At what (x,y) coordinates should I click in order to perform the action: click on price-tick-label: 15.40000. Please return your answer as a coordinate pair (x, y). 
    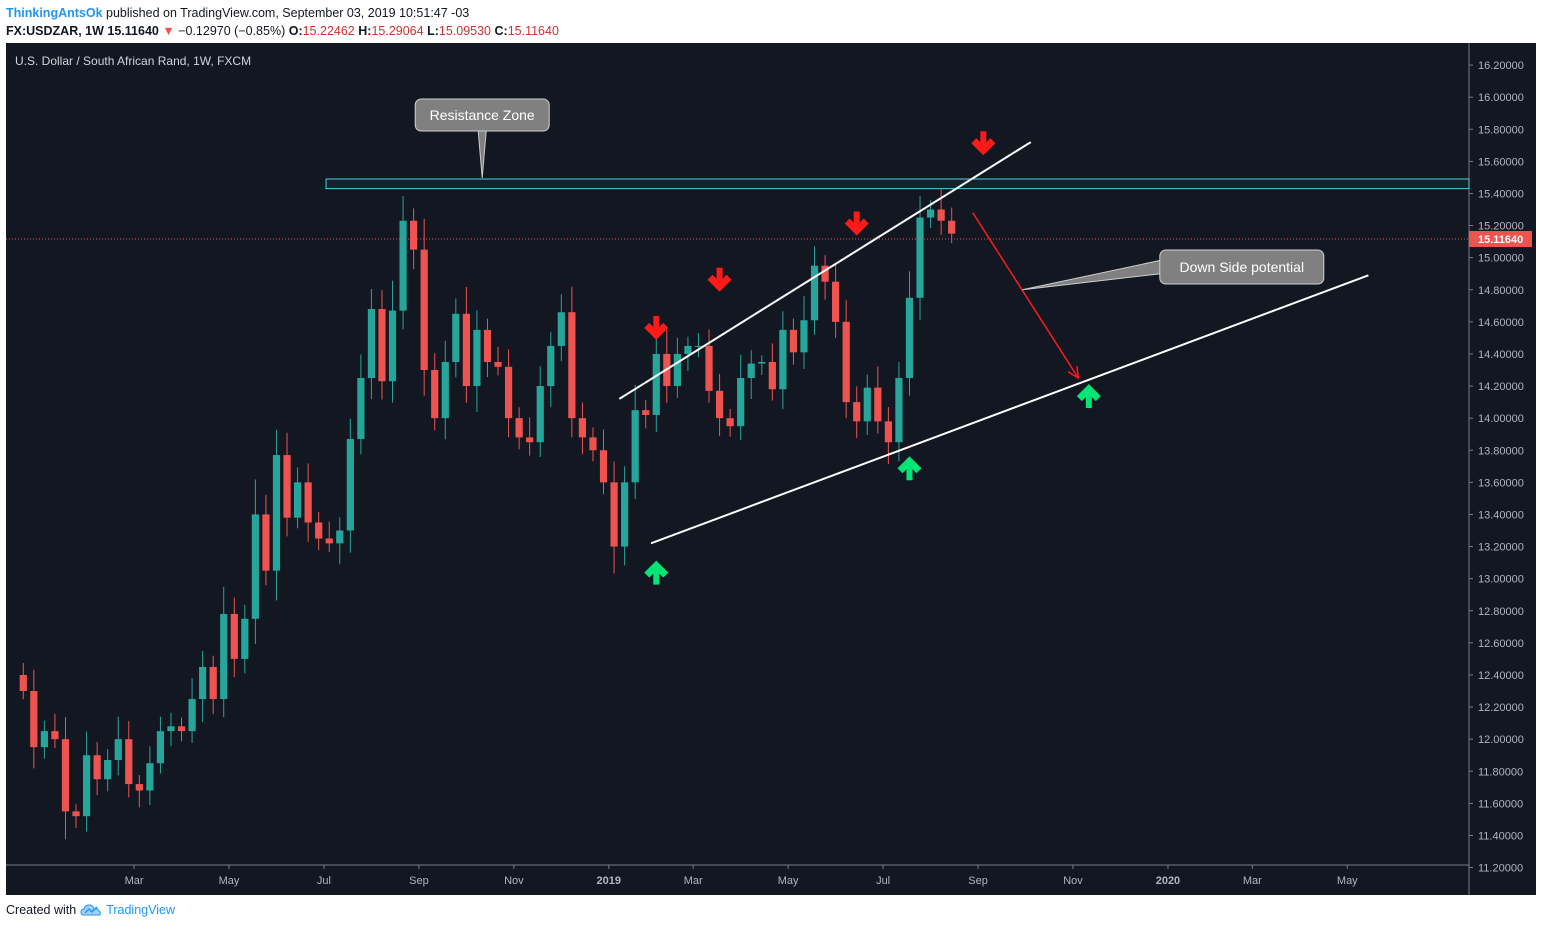
    Looking at the image, I should click on (1501, 194).